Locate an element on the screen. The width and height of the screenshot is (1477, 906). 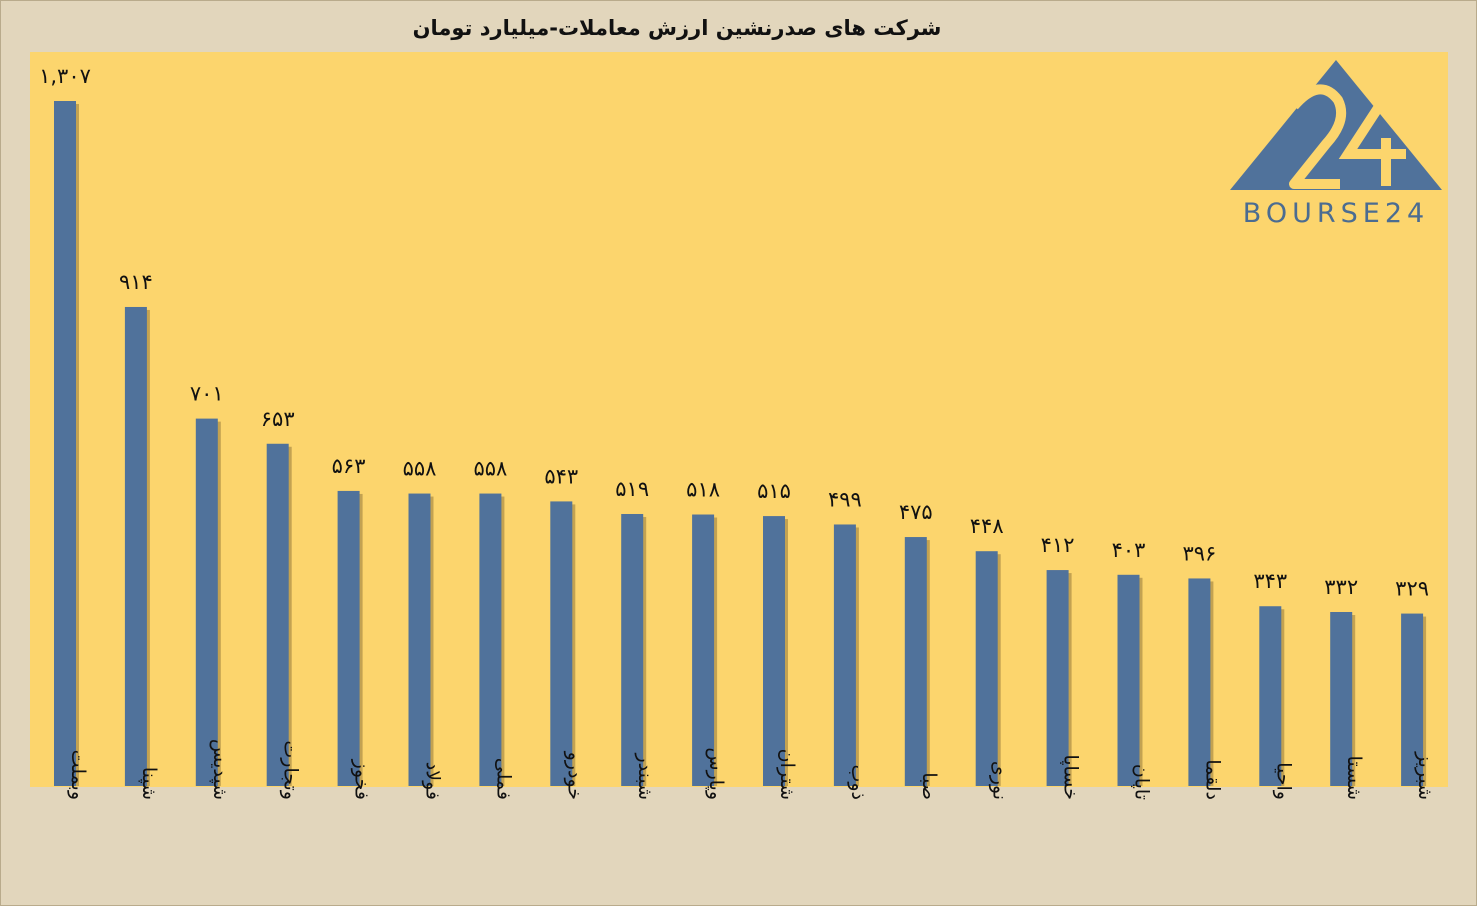
data-label: ۴۹۹ is located at coordinates (845, 499).